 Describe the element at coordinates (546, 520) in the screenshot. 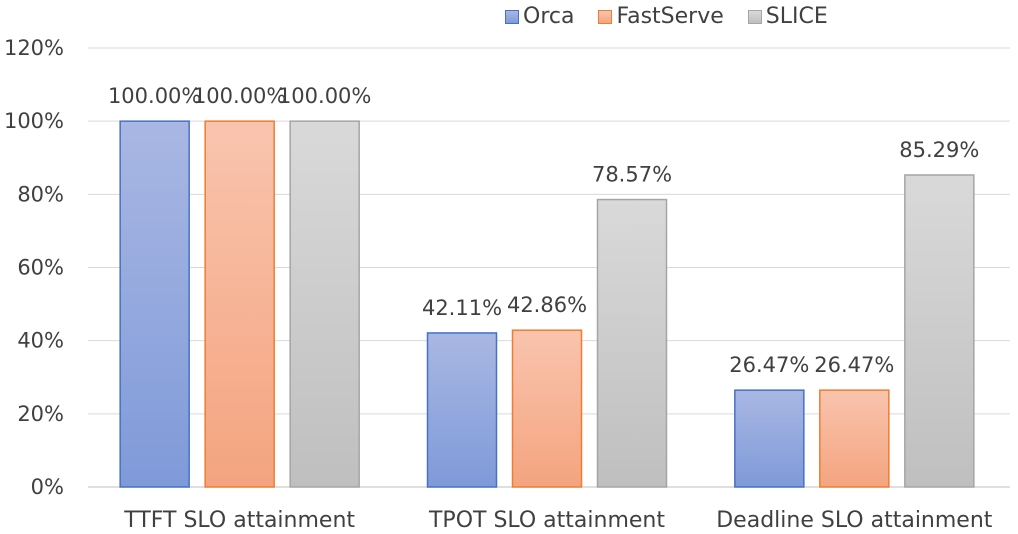

I see `x-category-label: TPOT SLO attainment` at that location.